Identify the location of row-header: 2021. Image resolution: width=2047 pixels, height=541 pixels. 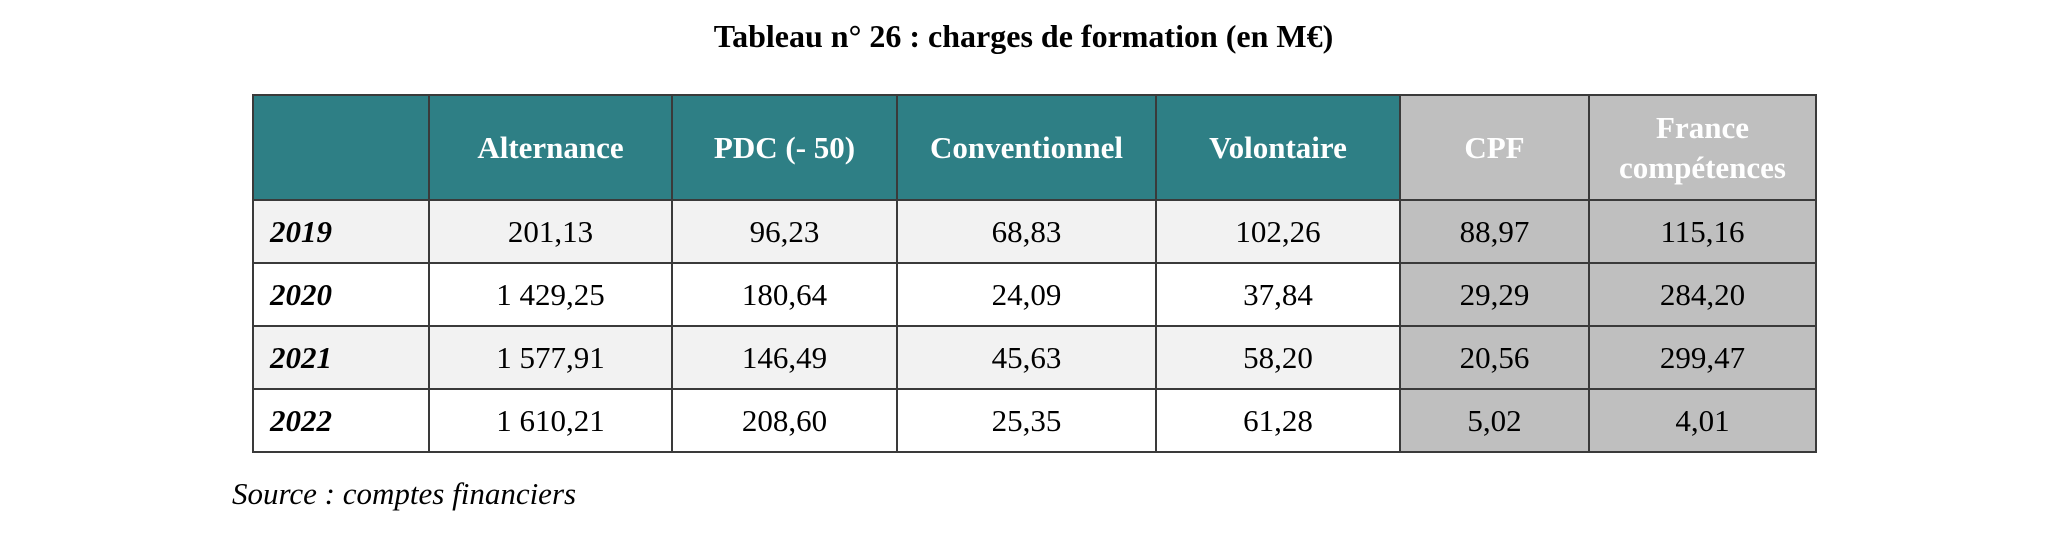
(341, 357).